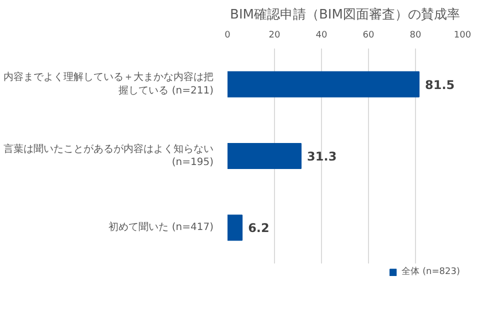 This screenshot has height=319, width=484. What do you see at coordinates (274, 35) in the screenshot?
I see `x-tick-label: 20` at bounding box center [274, 35].